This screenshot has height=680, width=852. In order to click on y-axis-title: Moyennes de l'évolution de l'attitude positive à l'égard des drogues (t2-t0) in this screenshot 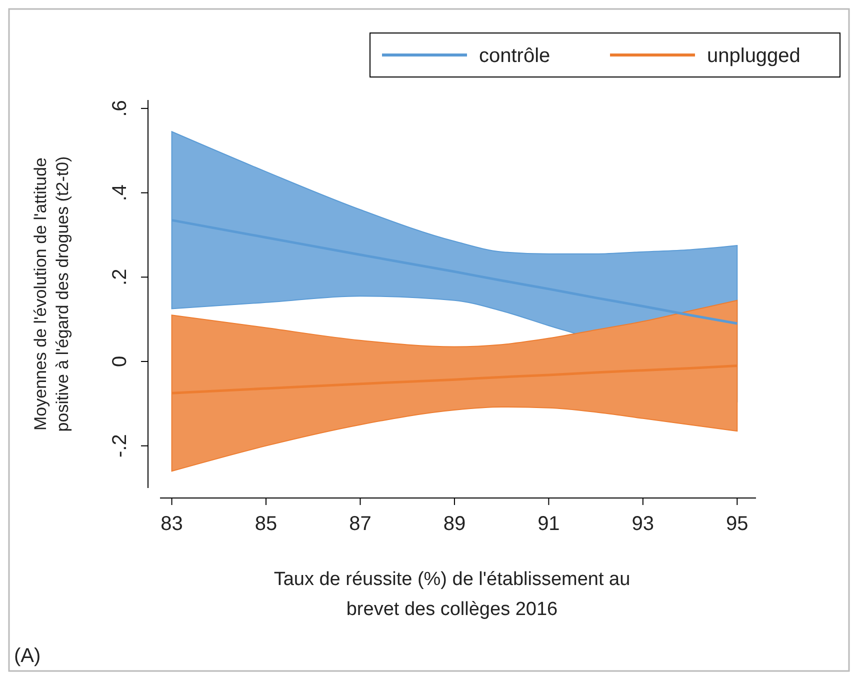, I will do `click(51, 294)`.